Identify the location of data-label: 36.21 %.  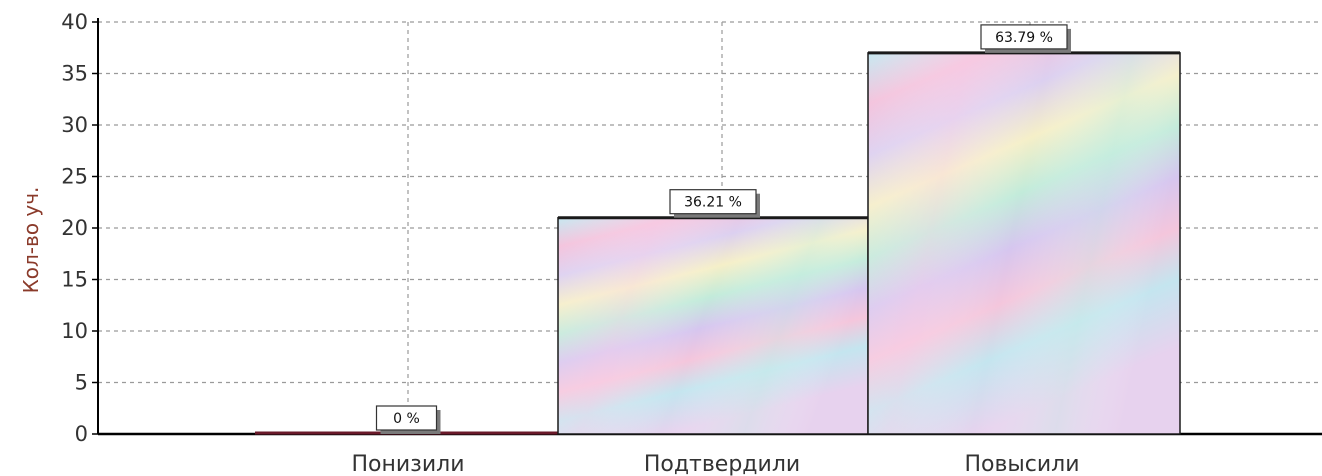
(714, 203).